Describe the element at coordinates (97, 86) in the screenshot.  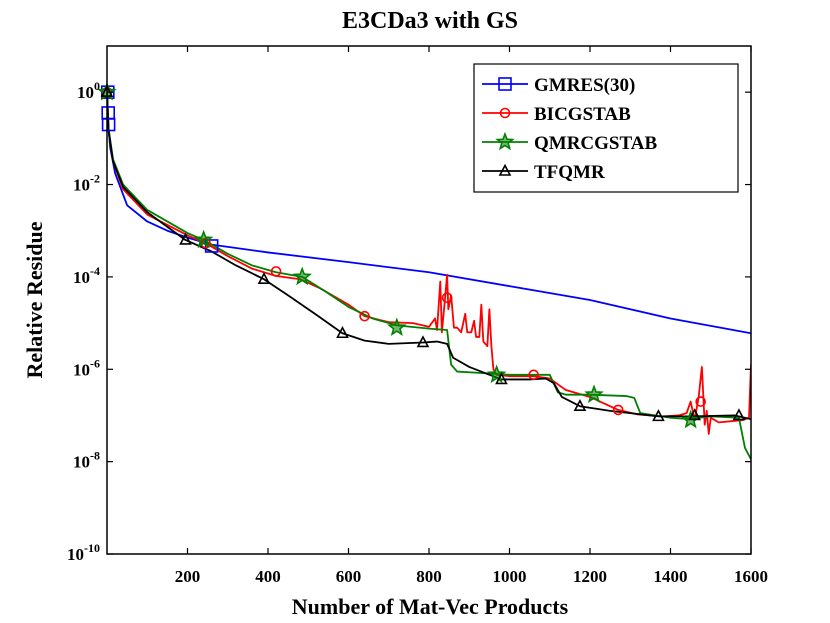
I see `y-tick-exponent: 0` at that location.